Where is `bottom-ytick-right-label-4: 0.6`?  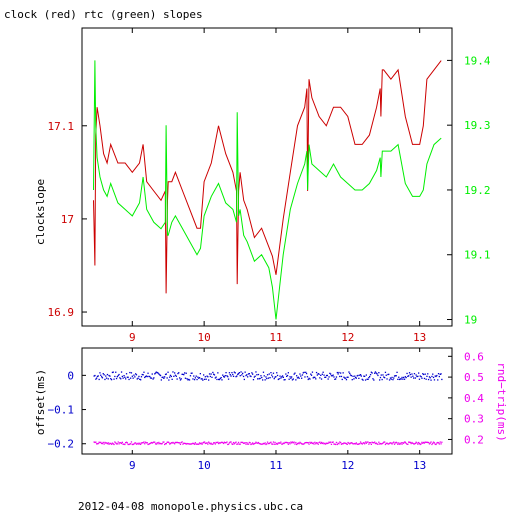
bottom-ytick-right-label-4: 0.6 is located at coordinates (474, 356).